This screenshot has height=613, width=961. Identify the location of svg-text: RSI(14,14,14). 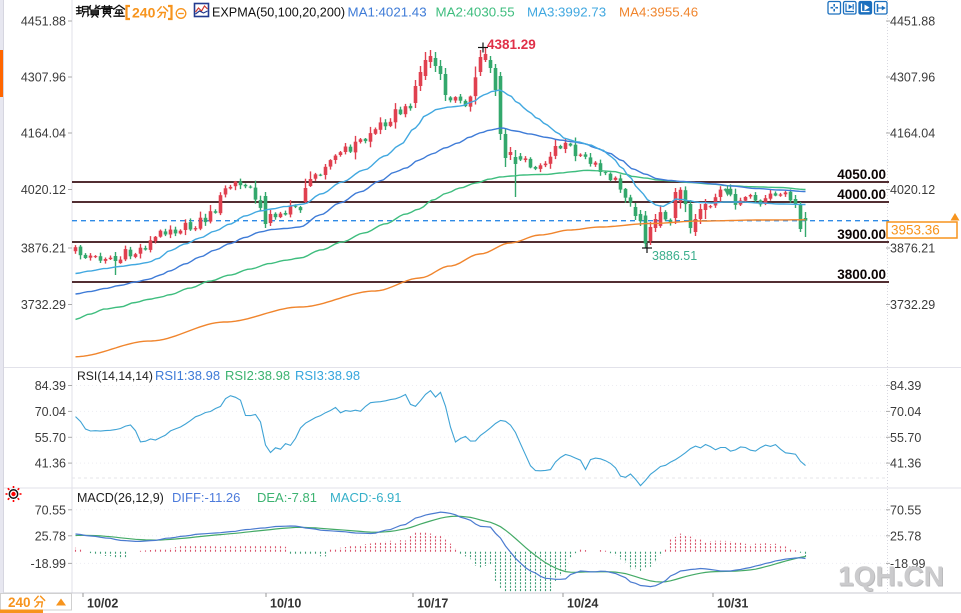
(115, 376).